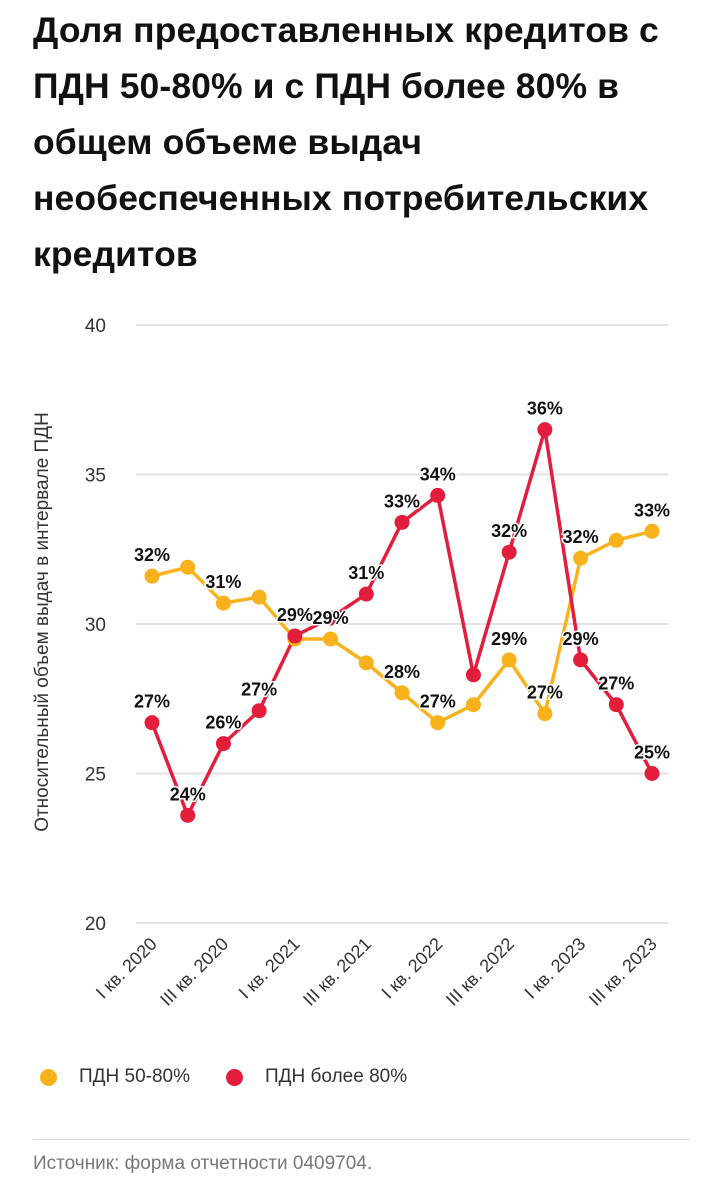 The image size is (720, 1180). What do you see at coordinates (361, 1139) in the screenshot?
I see `divider` at bounding box center [361, 1139].